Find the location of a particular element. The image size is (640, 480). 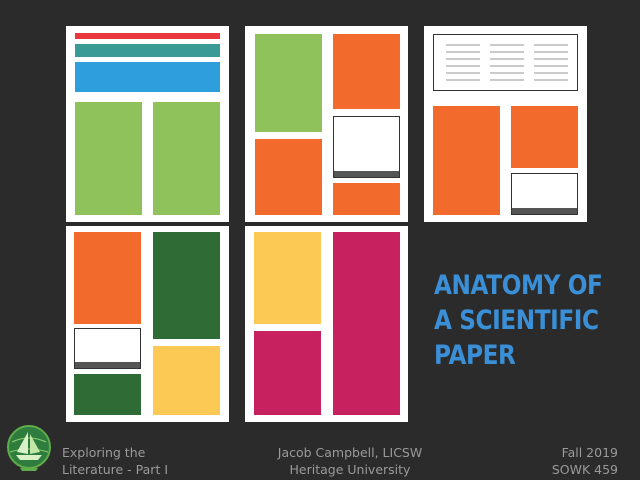

slide-title: ANATOMY OF A SCIENTIFIC PAPER is located at coordinates (520, 320).